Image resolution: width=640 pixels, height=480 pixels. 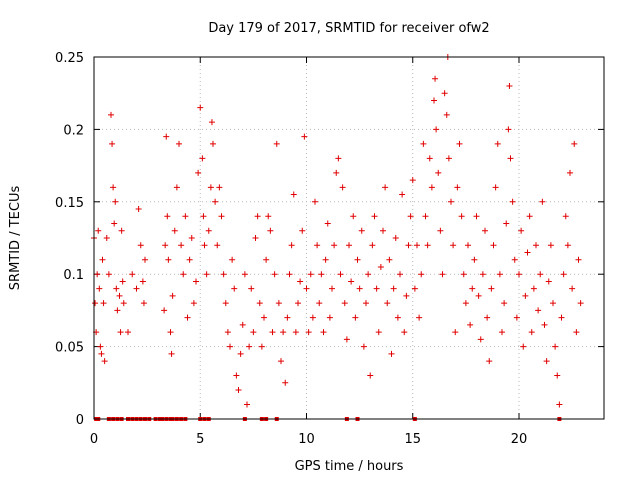 What do you see at coordinates (412, 439) in the screenshot?
I see `x-tick-label: 15` at bounding box center [412, 439].